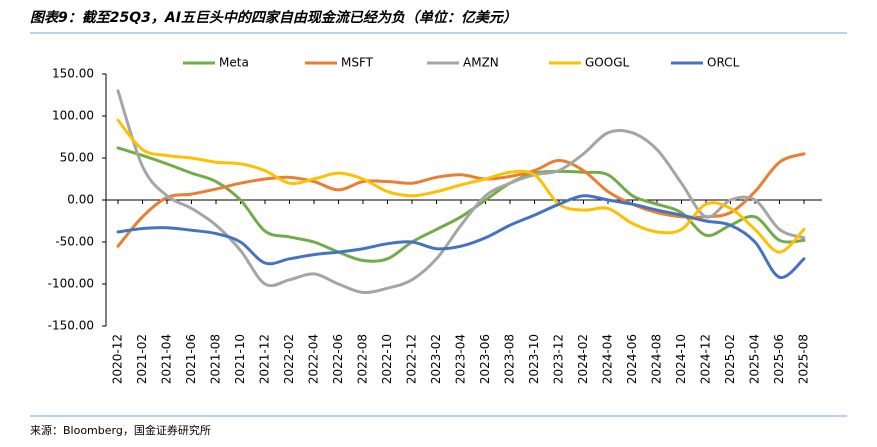 This screenshot has width=877, height=447. What do you see at coordinates (240, 359) in the screenshot?
I see `x-tick-label: 2021-10` at bounding box center [240, 359].